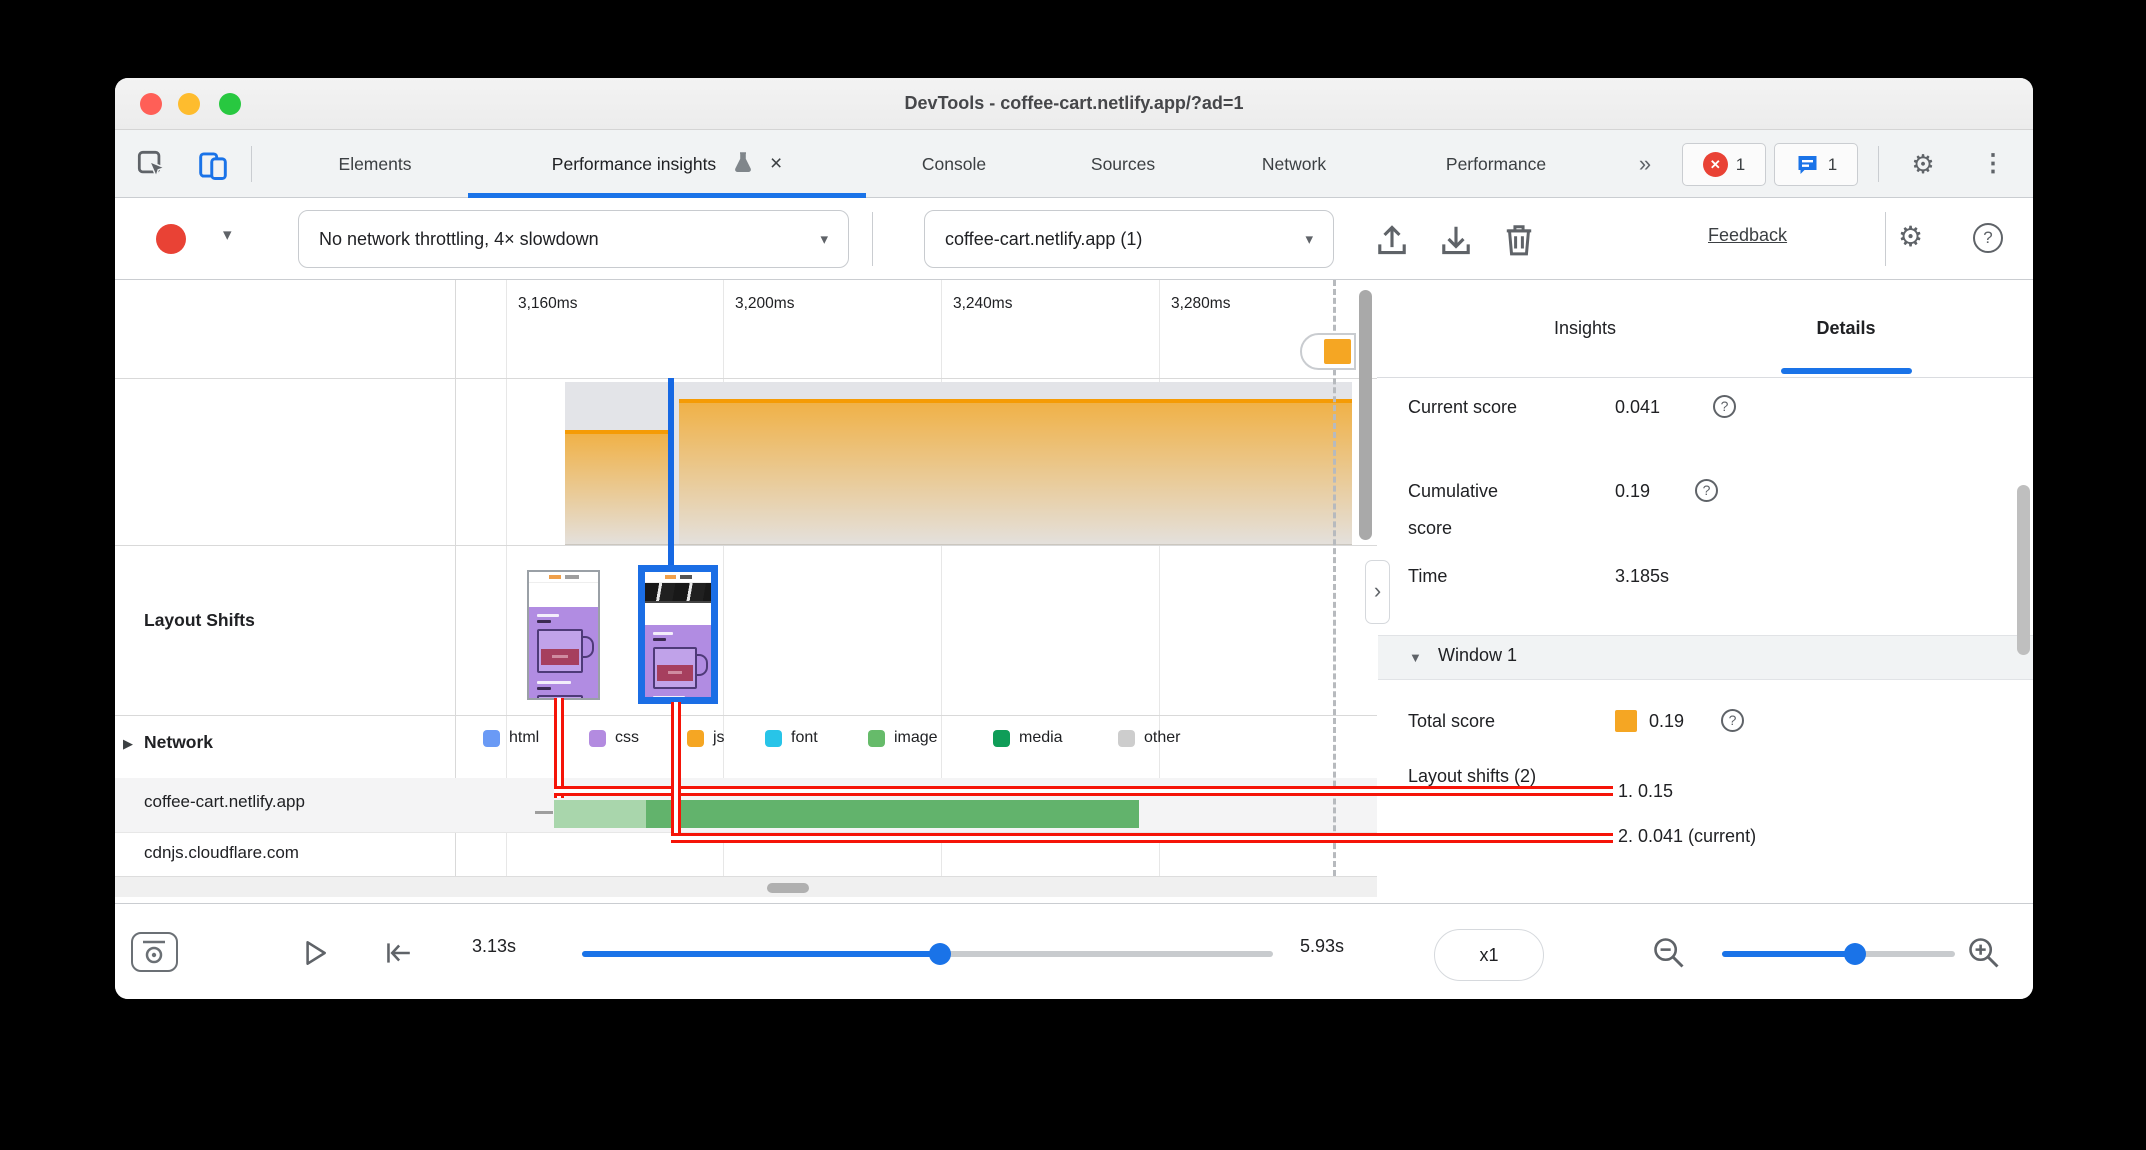 The width and height of the screenshot is (2146, 1150). I want to click on legend-item-media: media, so click(1028, 738).